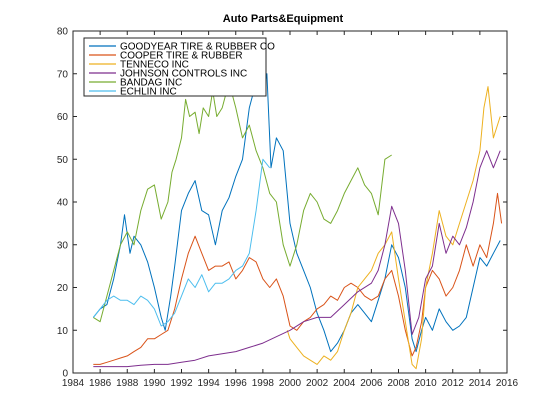 The width and height of the screenshot is (560, 420). I want to click on y-tick-label: 50, so click(63, 160).